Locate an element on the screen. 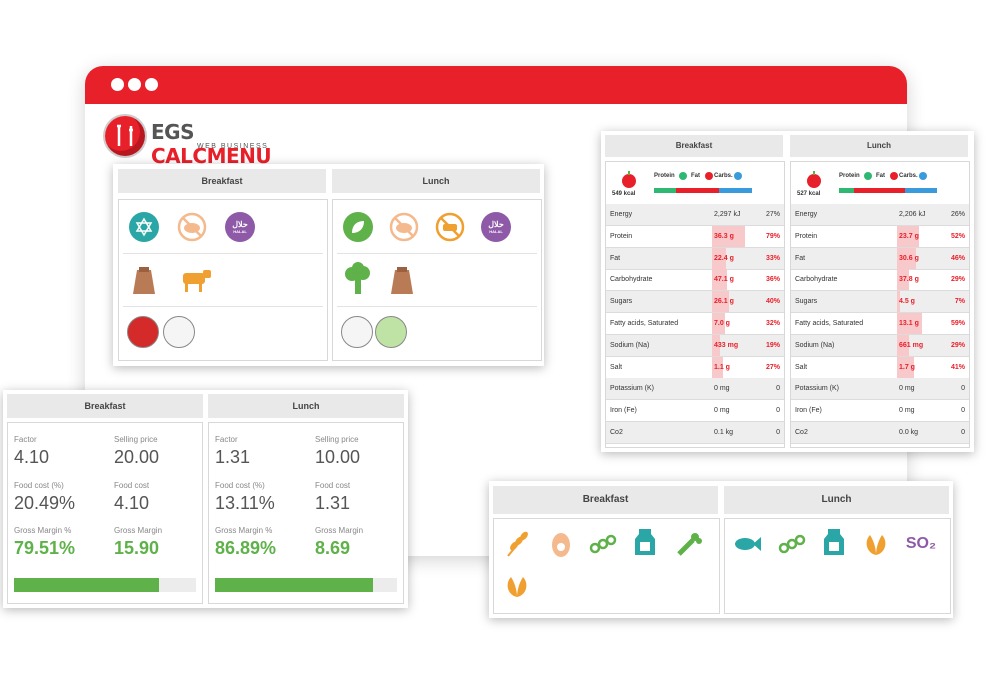 The image size is (999, 699). nutrient-amount: 0.0 kg is located at coordinates (909, 432).